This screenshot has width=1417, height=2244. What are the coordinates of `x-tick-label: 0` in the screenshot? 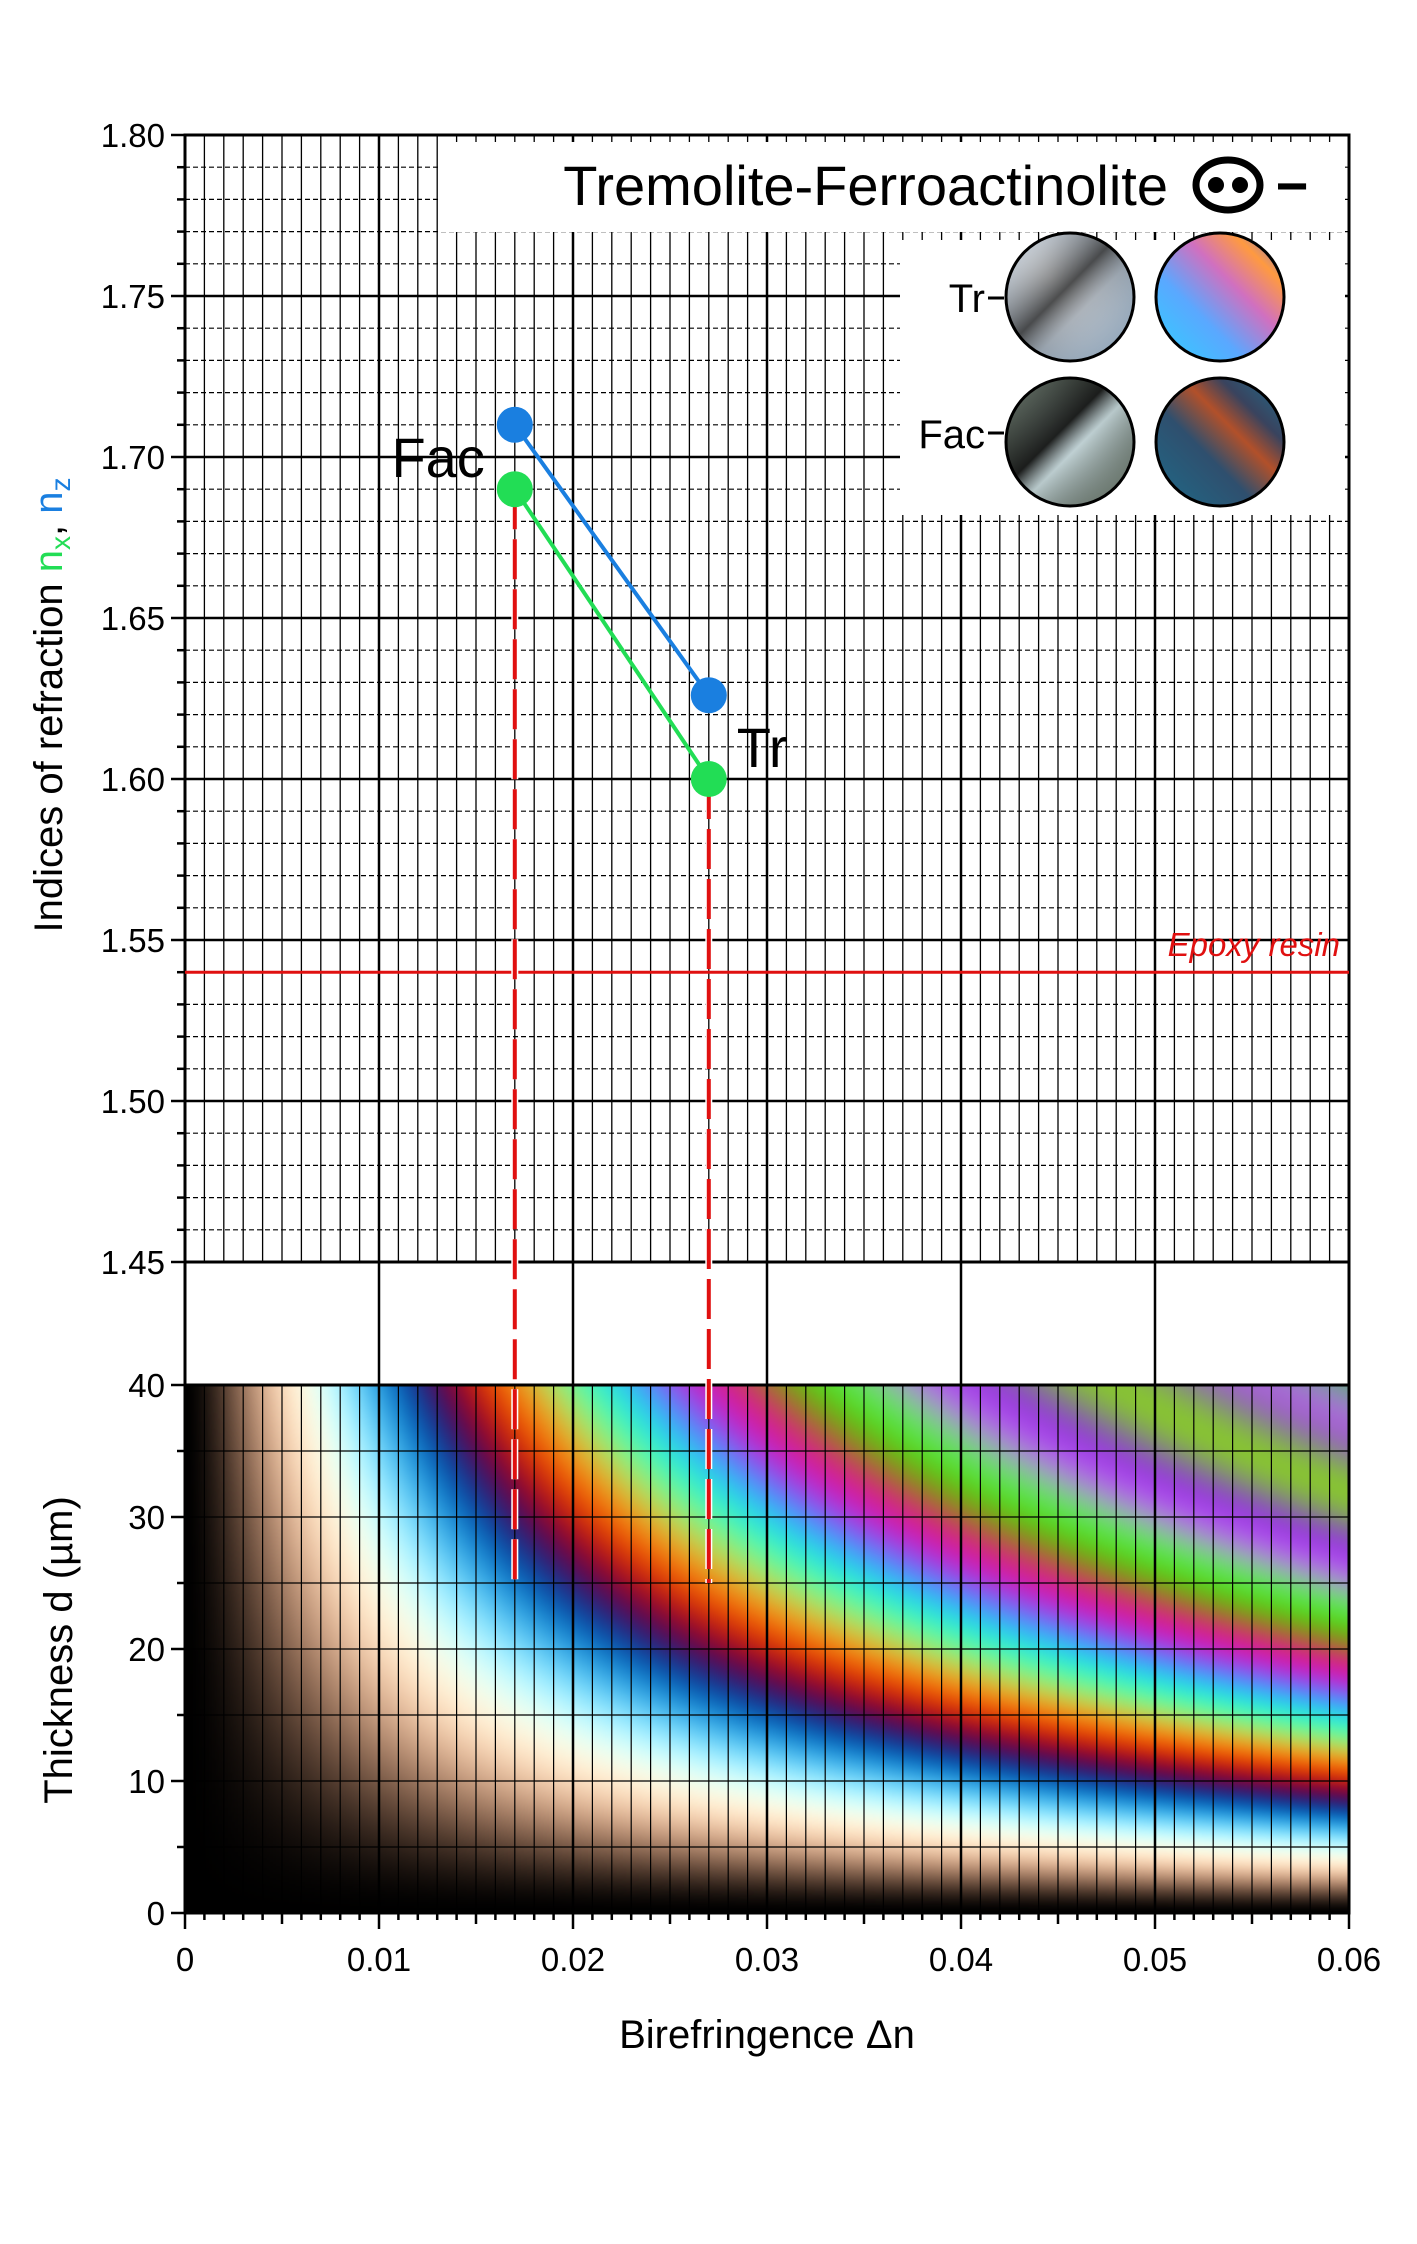 It's located at (185, 1959).